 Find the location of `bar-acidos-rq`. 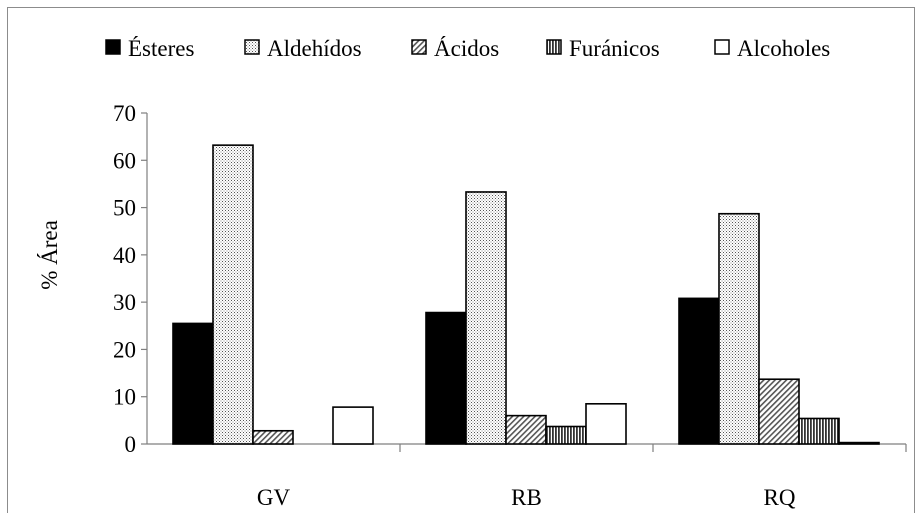

bar-acidos-rq is located at coordinates (779, 411).